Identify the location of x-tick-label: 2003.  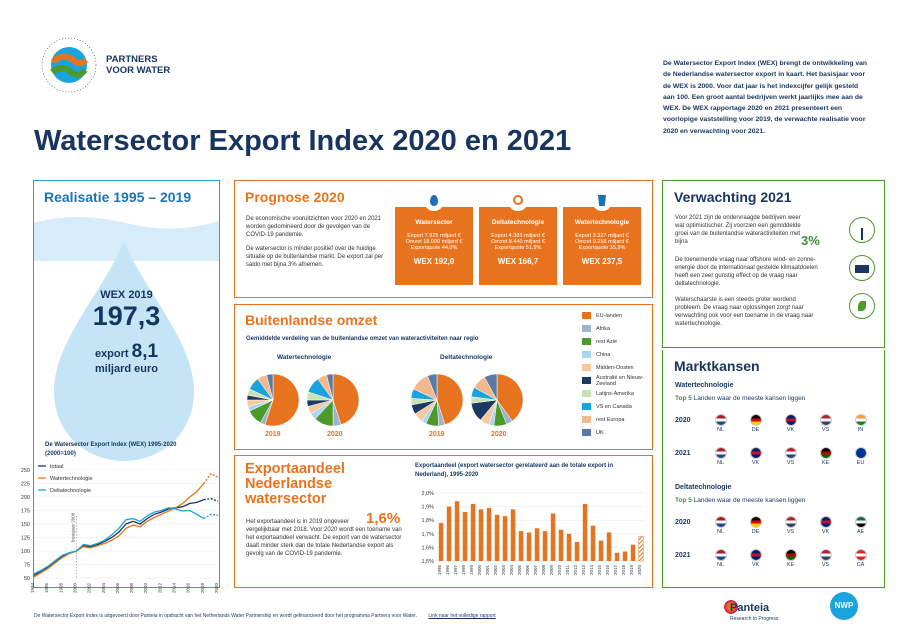
(503, 570).